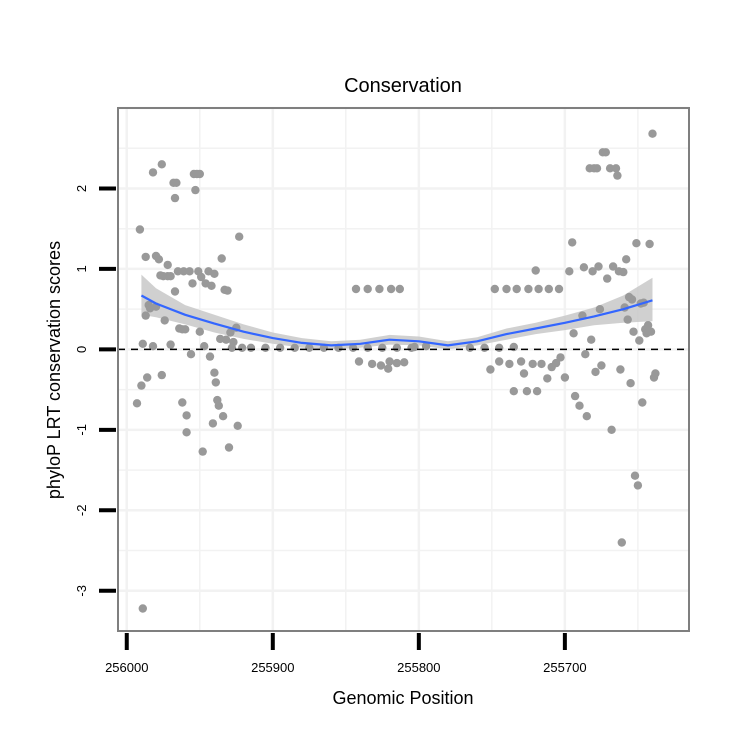  What do you see at coordinates (81, 188) in the screenshot?
I see `y-tick-label: 2` at bounding box center [81, 188].